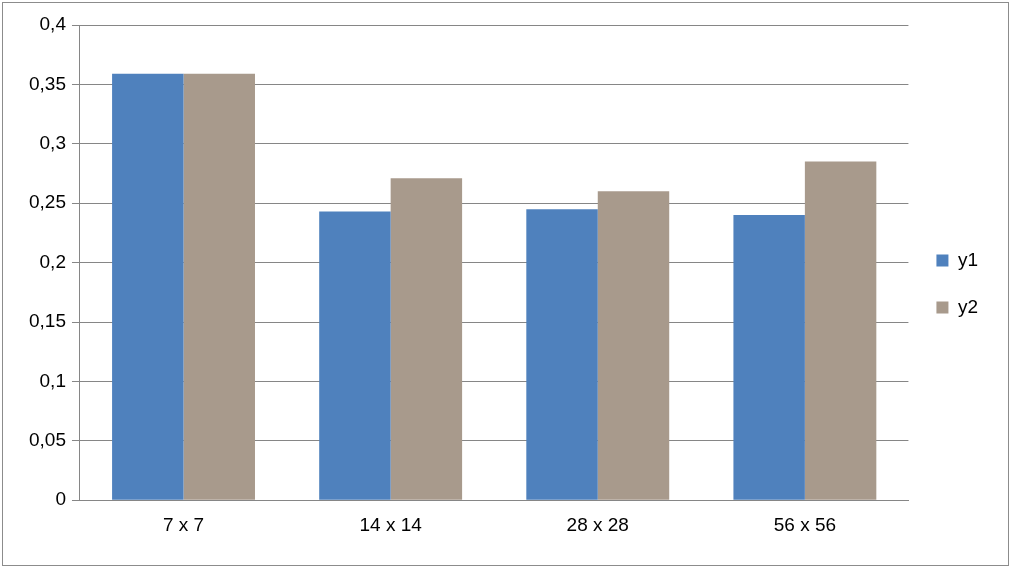 The height and width of the screenshot is (568, 1011). What do you see at coordinates (47, 202) in the screenshot?
I see `y-tick-label: 0,25` at bounding box center [47, 202].